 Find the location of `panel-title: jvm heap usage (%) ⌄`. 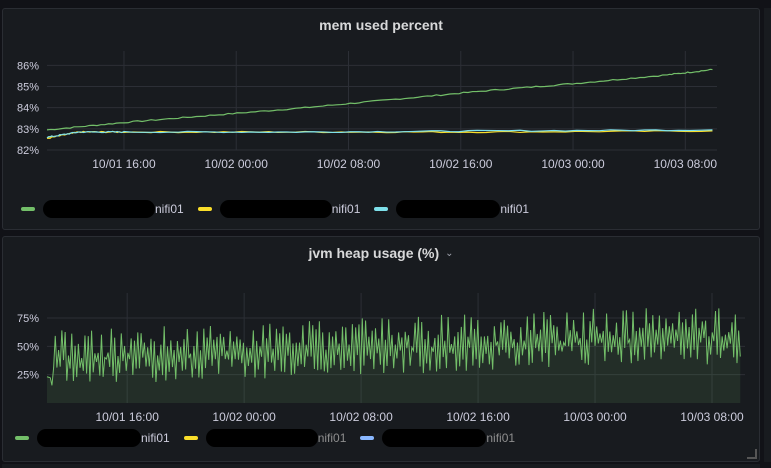

panel-title: jvm heap usage (%) ⌄ is located at coordinates (381, 253).